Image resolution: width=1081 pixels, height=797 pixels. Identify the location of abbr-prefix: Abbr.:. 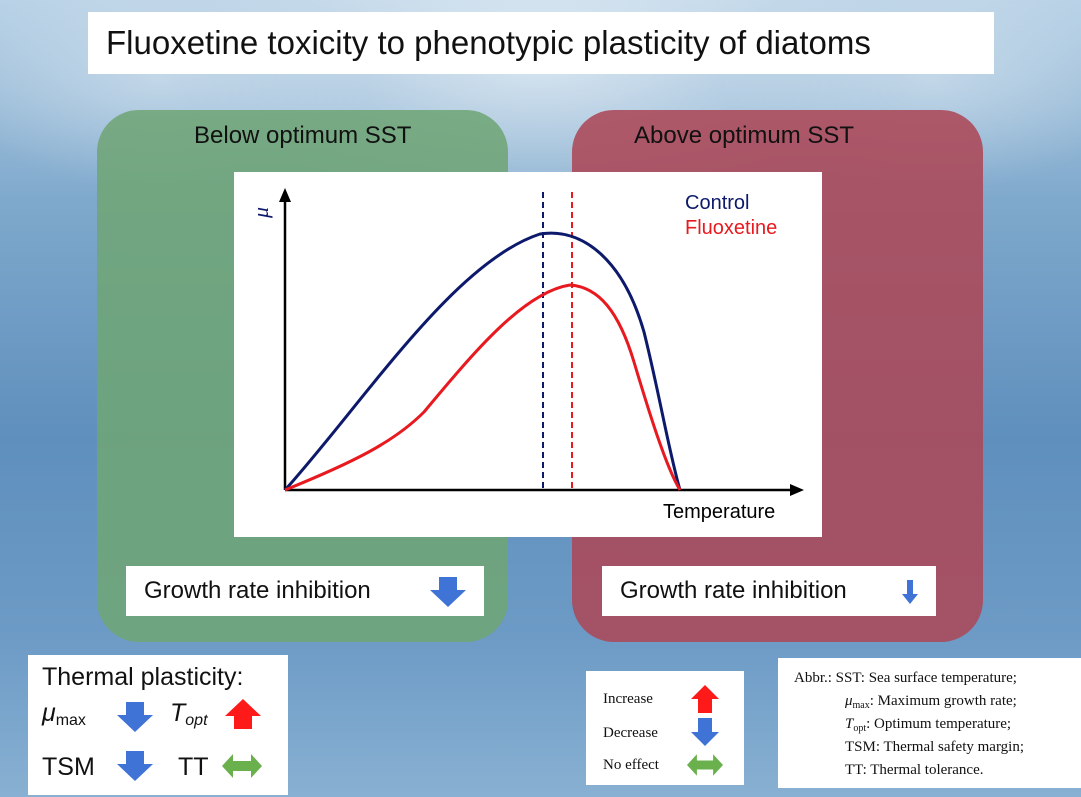
(813, 678).